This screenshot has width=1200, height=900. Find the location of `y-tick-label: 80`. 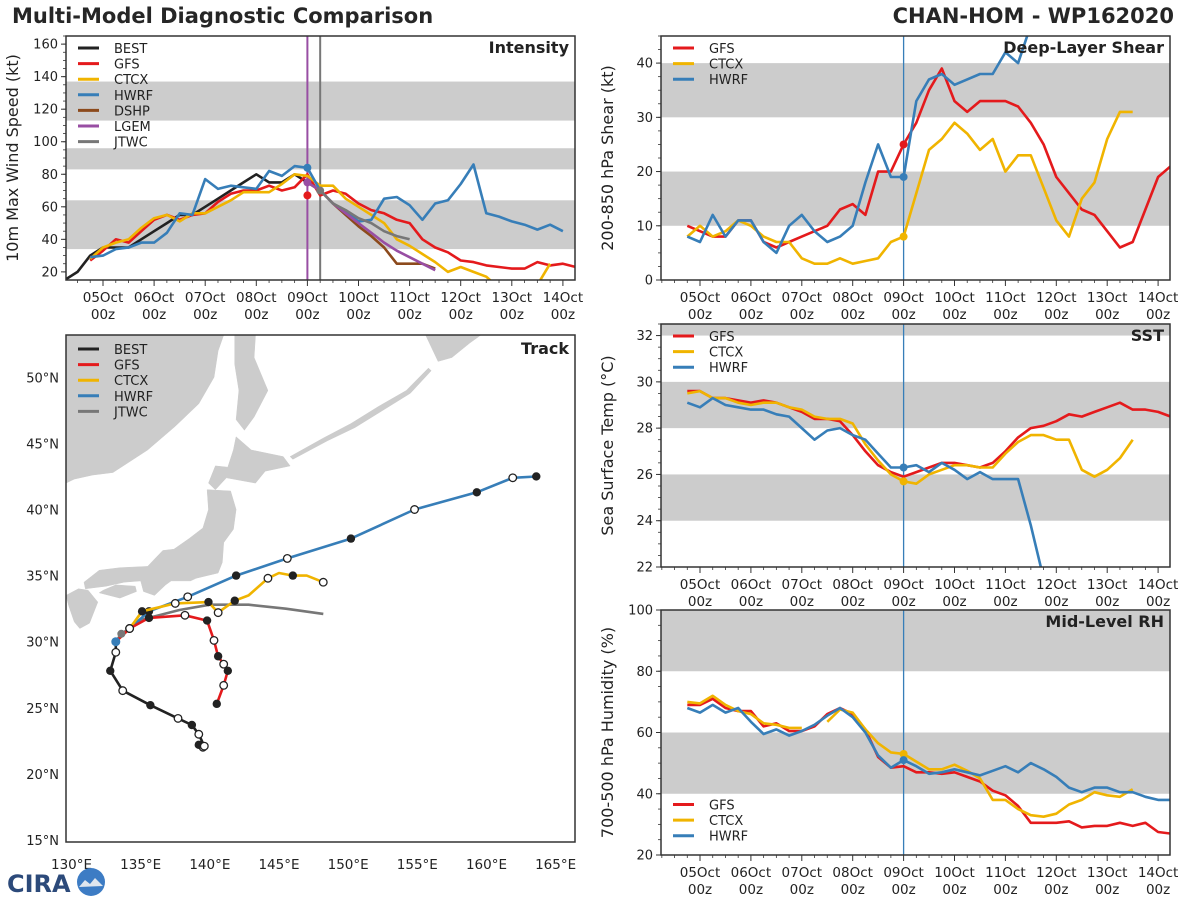

y-tick-label: 80 is located at coordinates (644, 672).